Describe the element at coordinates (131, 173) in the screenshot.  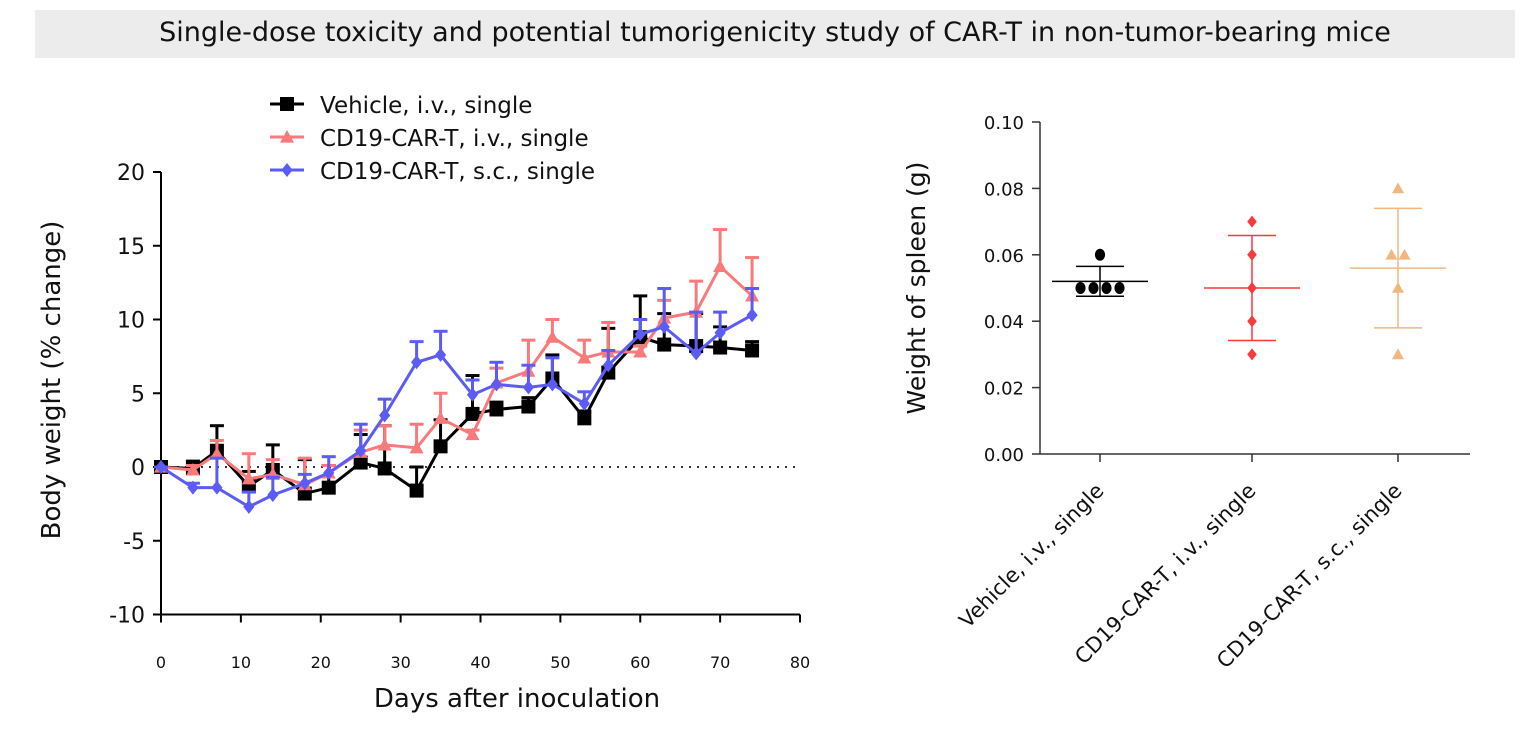
I see `y-tick-label: 20` at that location.